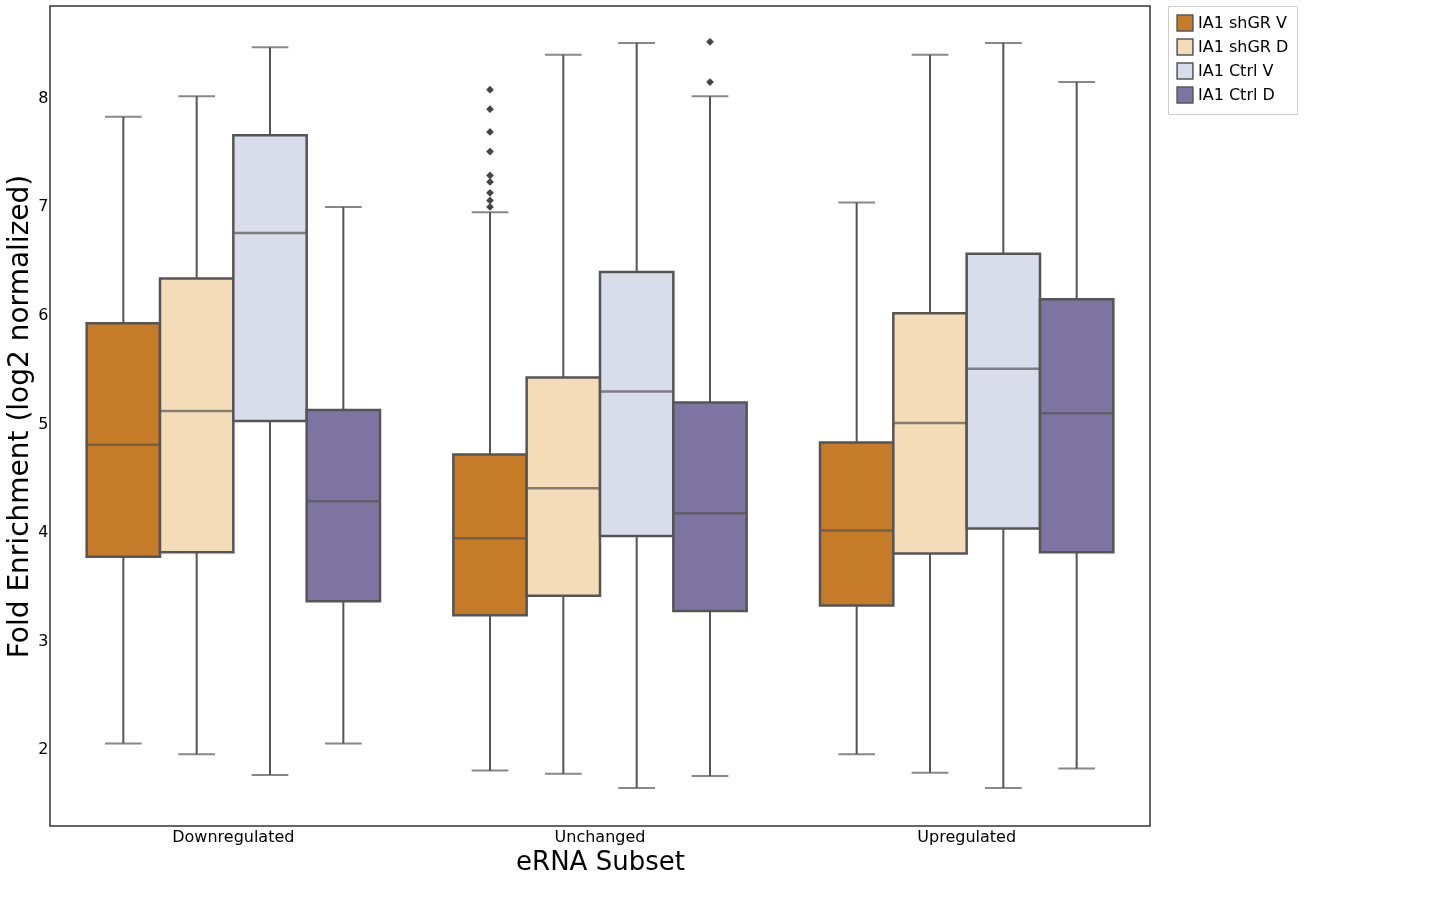 Image resolution: width=1437 pixels, height=924 pixels. I want to click on legend-label: IA1 Ctrl D, so click(1236, 94).